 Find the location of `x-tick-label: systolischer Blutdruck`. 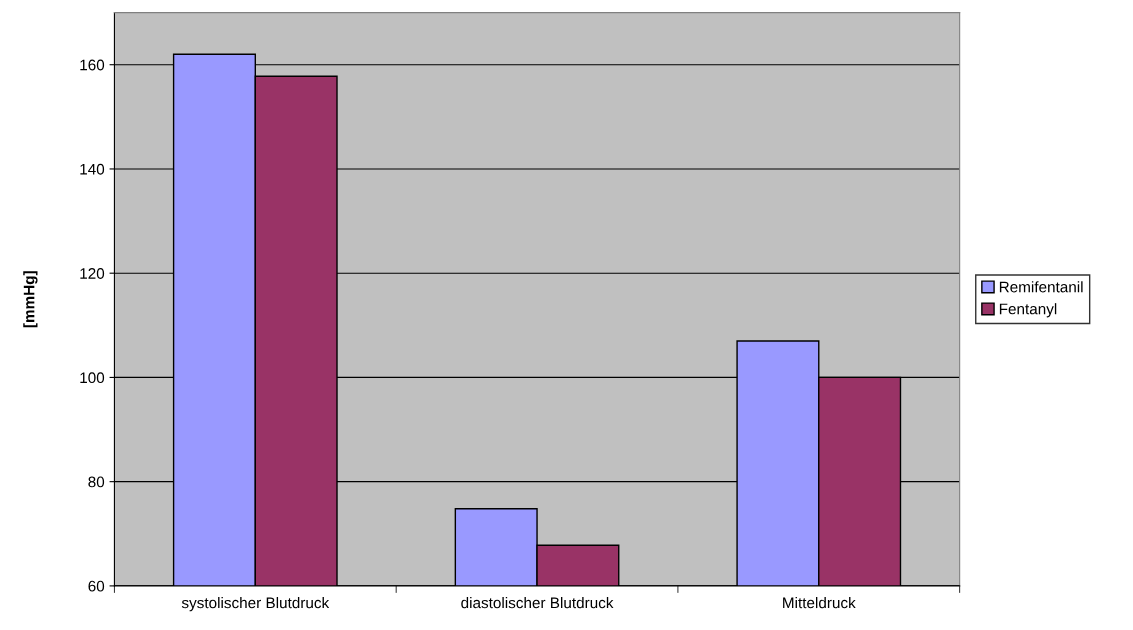

x-tick-label: systolischer Blutdruck is located at coordinates (255, 604).